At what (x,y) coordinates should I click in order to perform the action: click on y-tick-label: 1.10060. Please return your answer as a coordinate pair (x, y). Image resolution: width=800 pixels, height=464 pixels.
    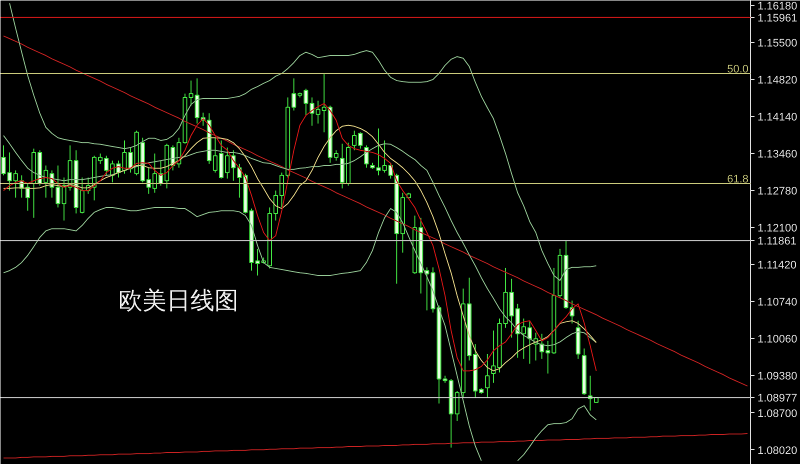
    Looking at the image, I should click on (778, 340).